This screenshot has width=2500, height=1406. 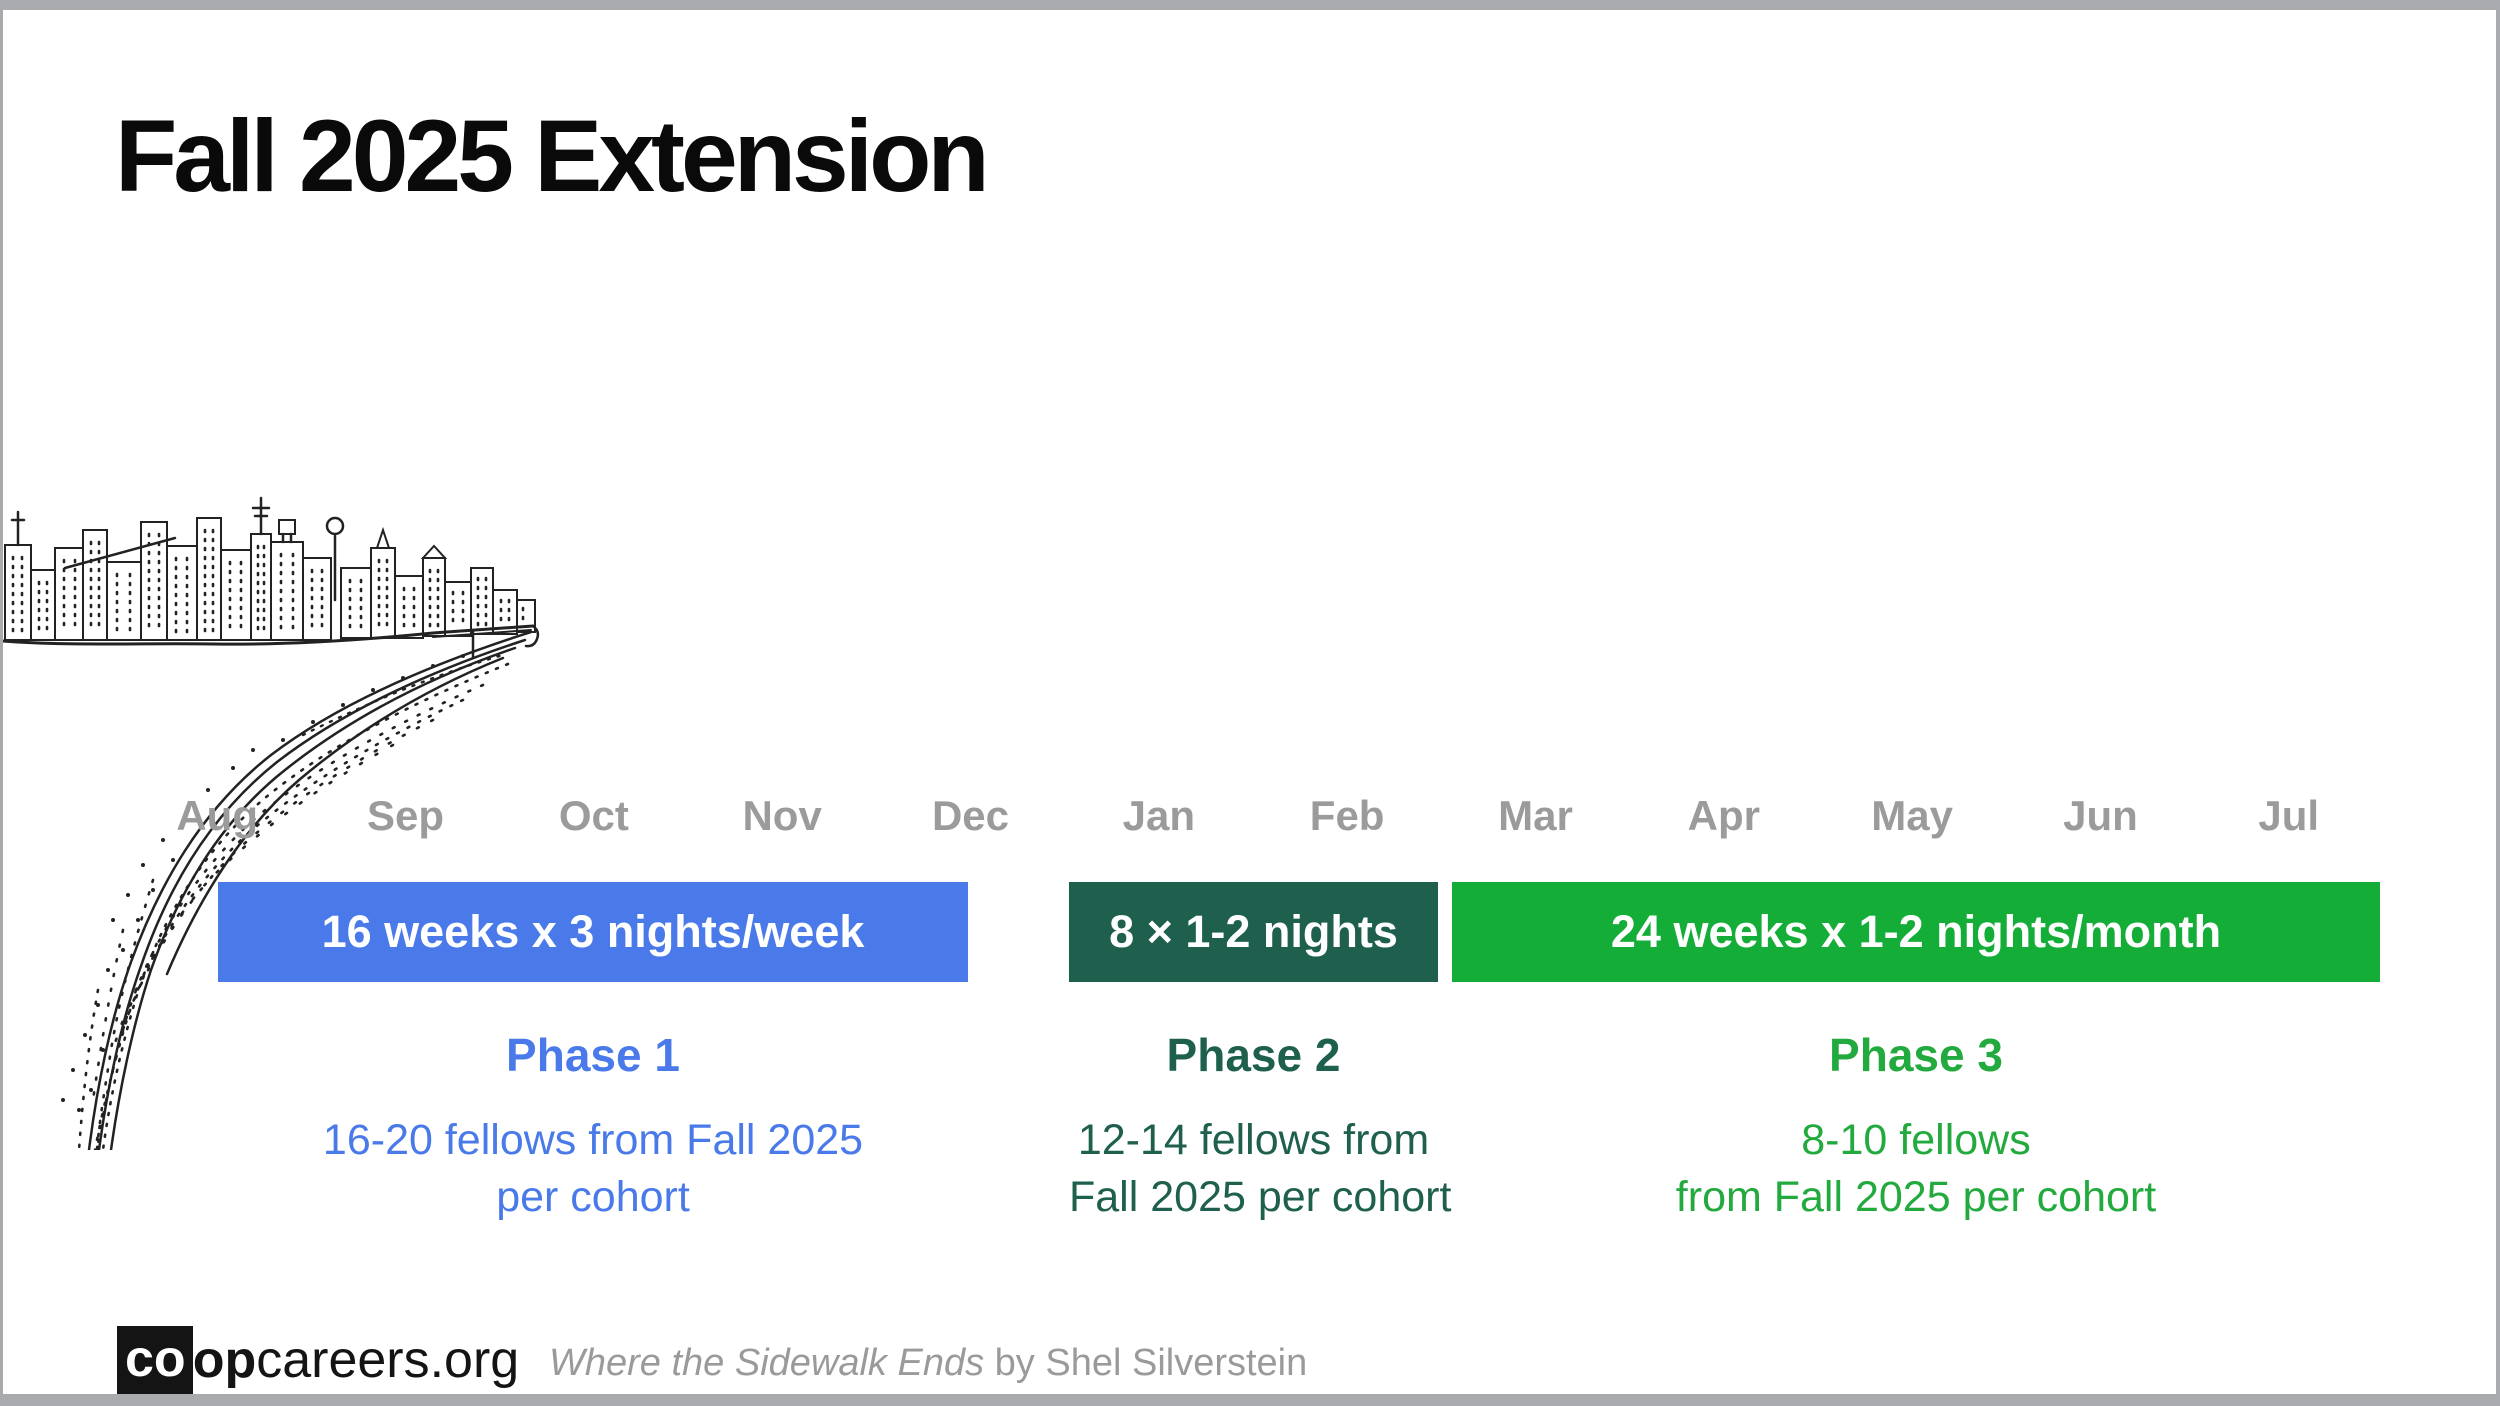 I want to click on logo-domain-text: careers.org, so click(x=388, y=1360).